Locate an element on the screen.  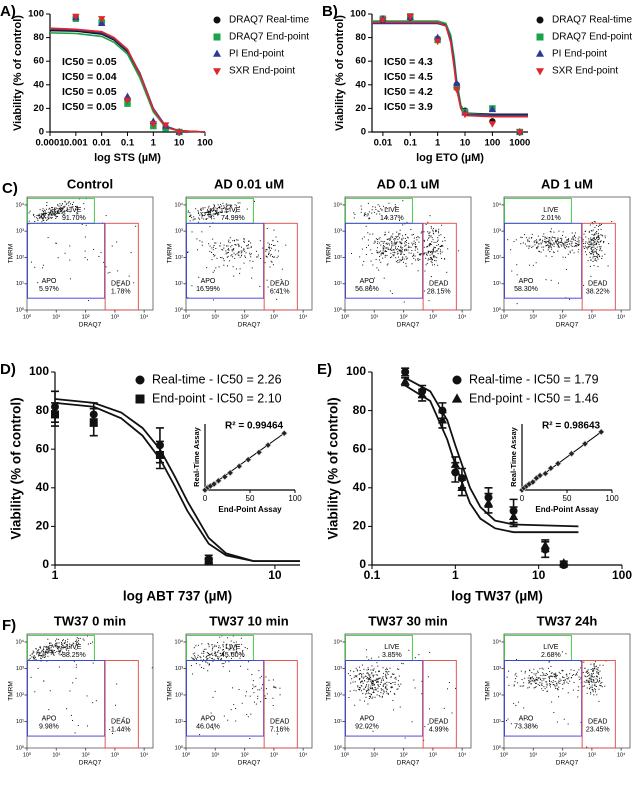
annotation: IC50 = 3.9 is located at coordinates (408, 107).